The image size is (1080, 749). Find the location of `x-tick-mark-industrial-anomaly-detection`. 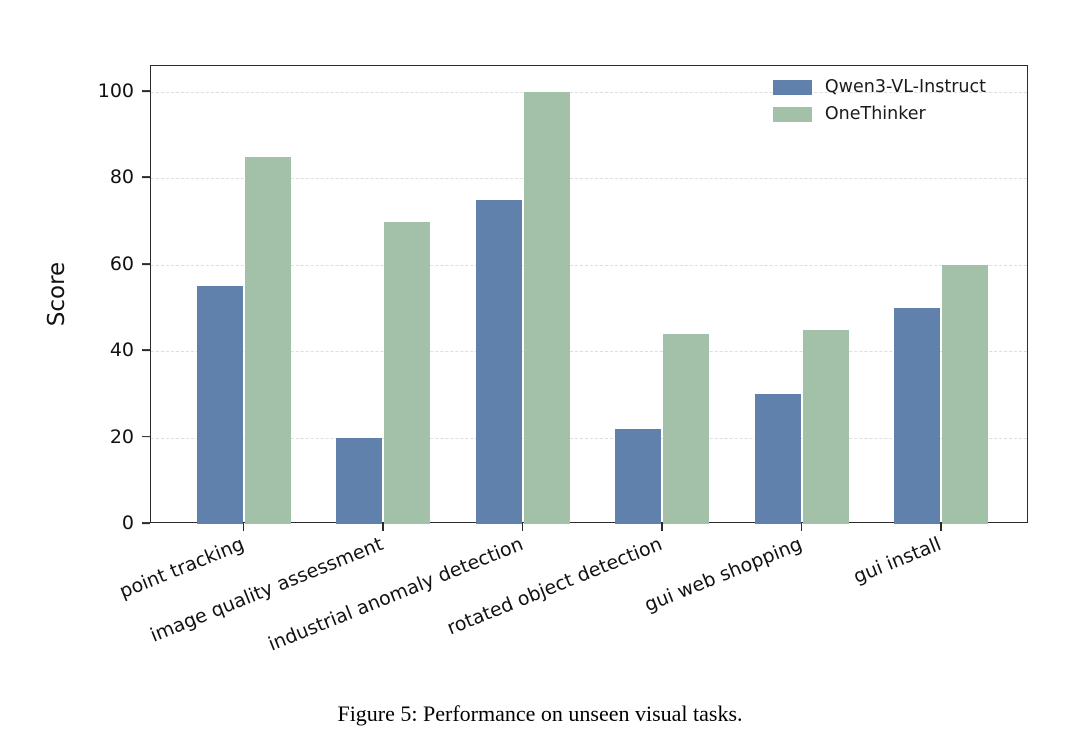

x-tick-mark-industrial-anomaly-detection is located at coordinates (522, 527).